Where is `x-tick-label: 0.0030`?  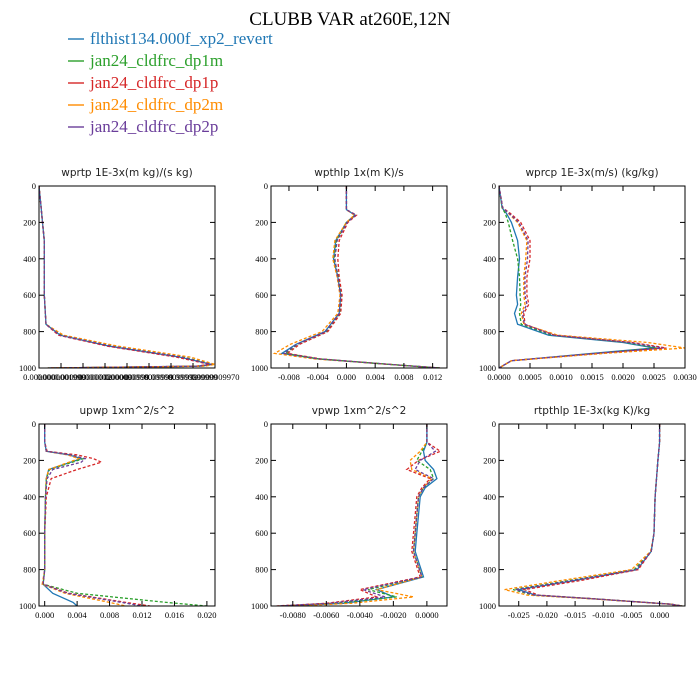
x-tick-label: 0.0030 is located at coordinates (684, 377).